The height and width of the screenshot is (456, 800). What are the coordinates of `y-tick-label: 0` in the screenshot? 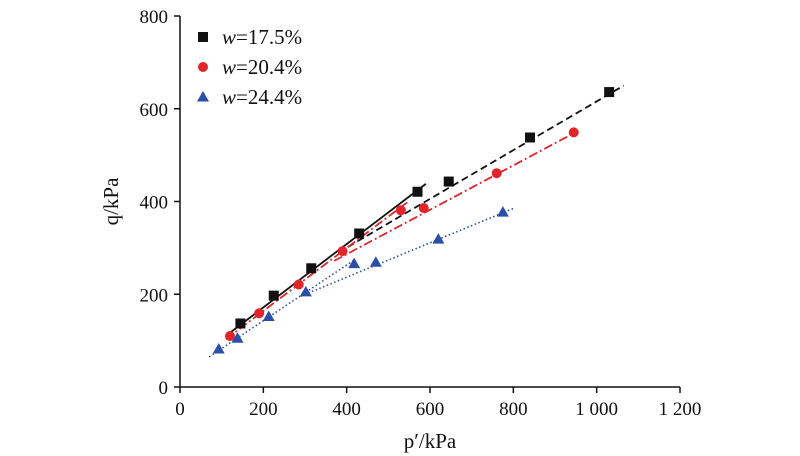 It's located at (164, 388).